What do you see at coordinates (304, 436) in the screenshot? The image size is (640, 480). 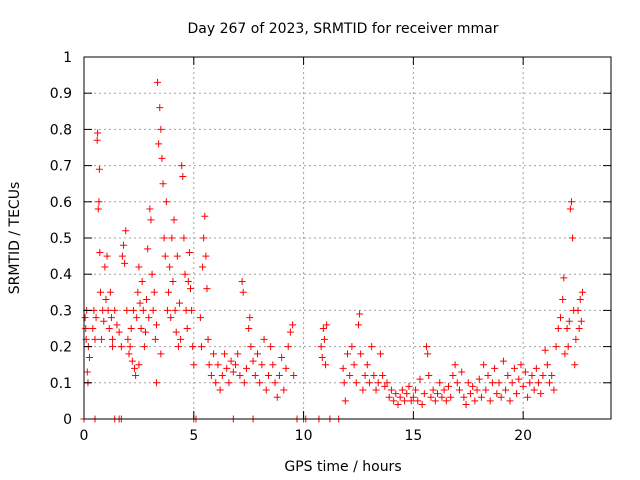 I see `x-tick-label: 10` at bounding box center [304, 436].